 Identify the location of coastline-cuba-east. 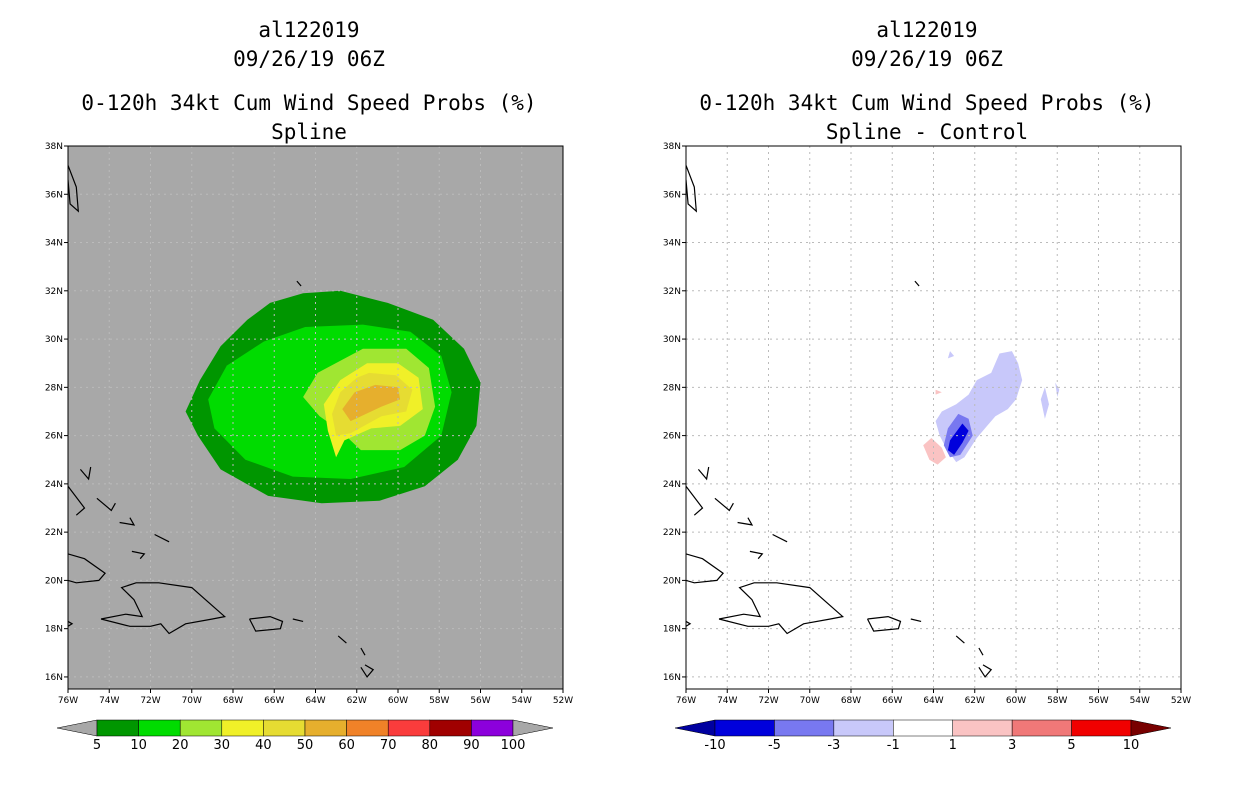
(87, 568).